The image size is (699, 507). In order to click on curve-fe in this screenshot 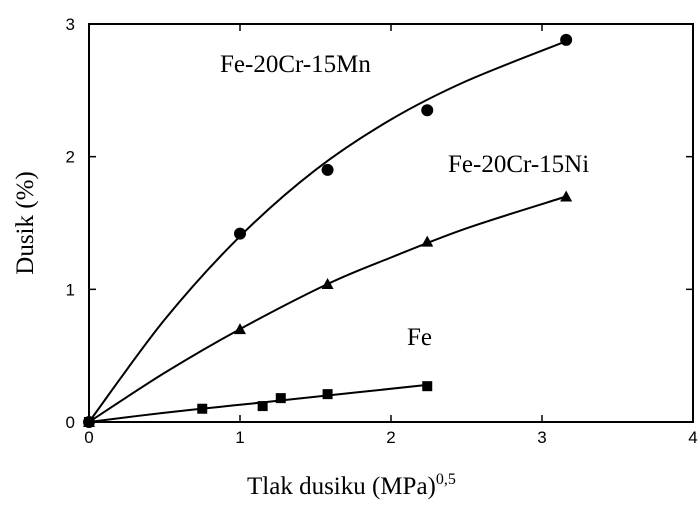, I will do `click(258, 403)`.